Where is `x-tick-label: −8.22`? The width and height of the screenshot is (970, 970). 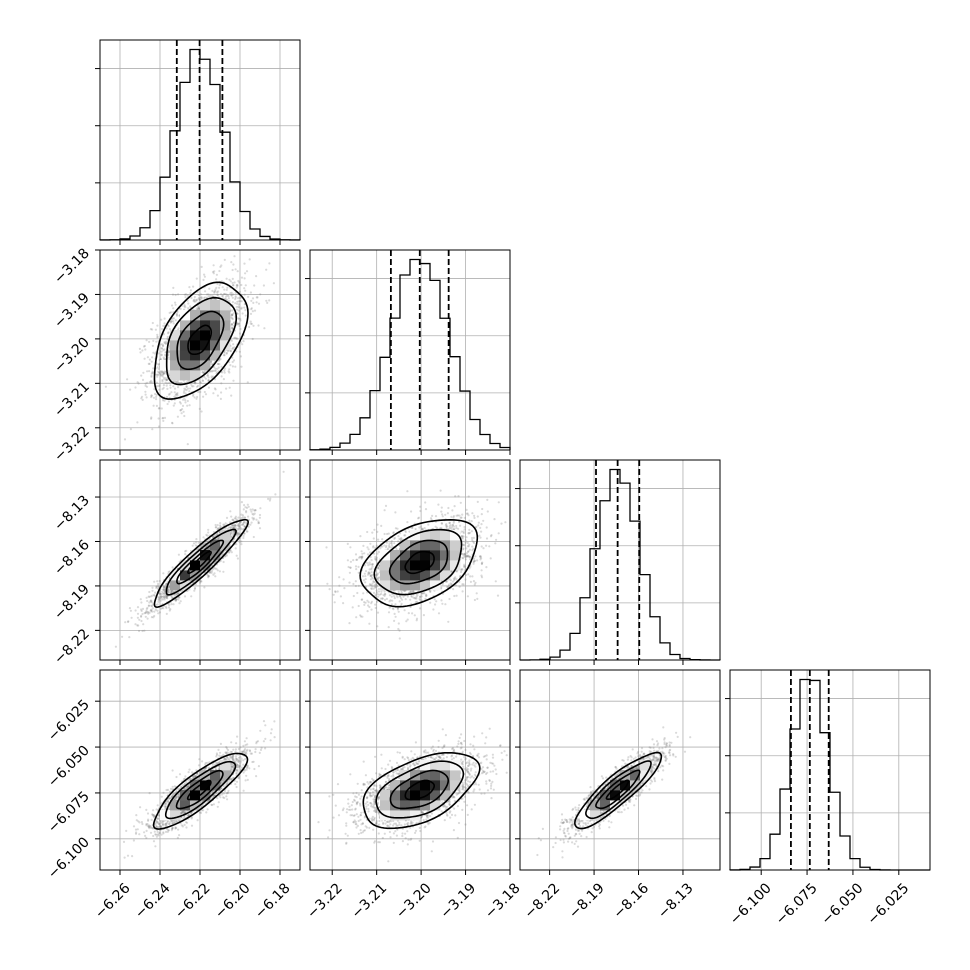 x-tick-label: −8.22 is located at coordinates (543, 901).